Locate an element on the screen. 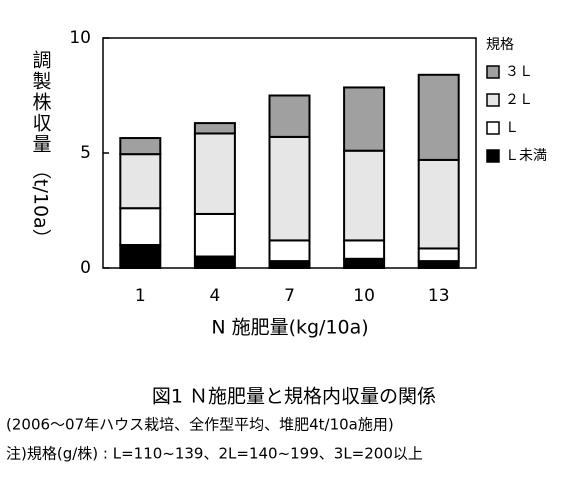  x-tick-label: 1 is located at coordinates (140, 296).